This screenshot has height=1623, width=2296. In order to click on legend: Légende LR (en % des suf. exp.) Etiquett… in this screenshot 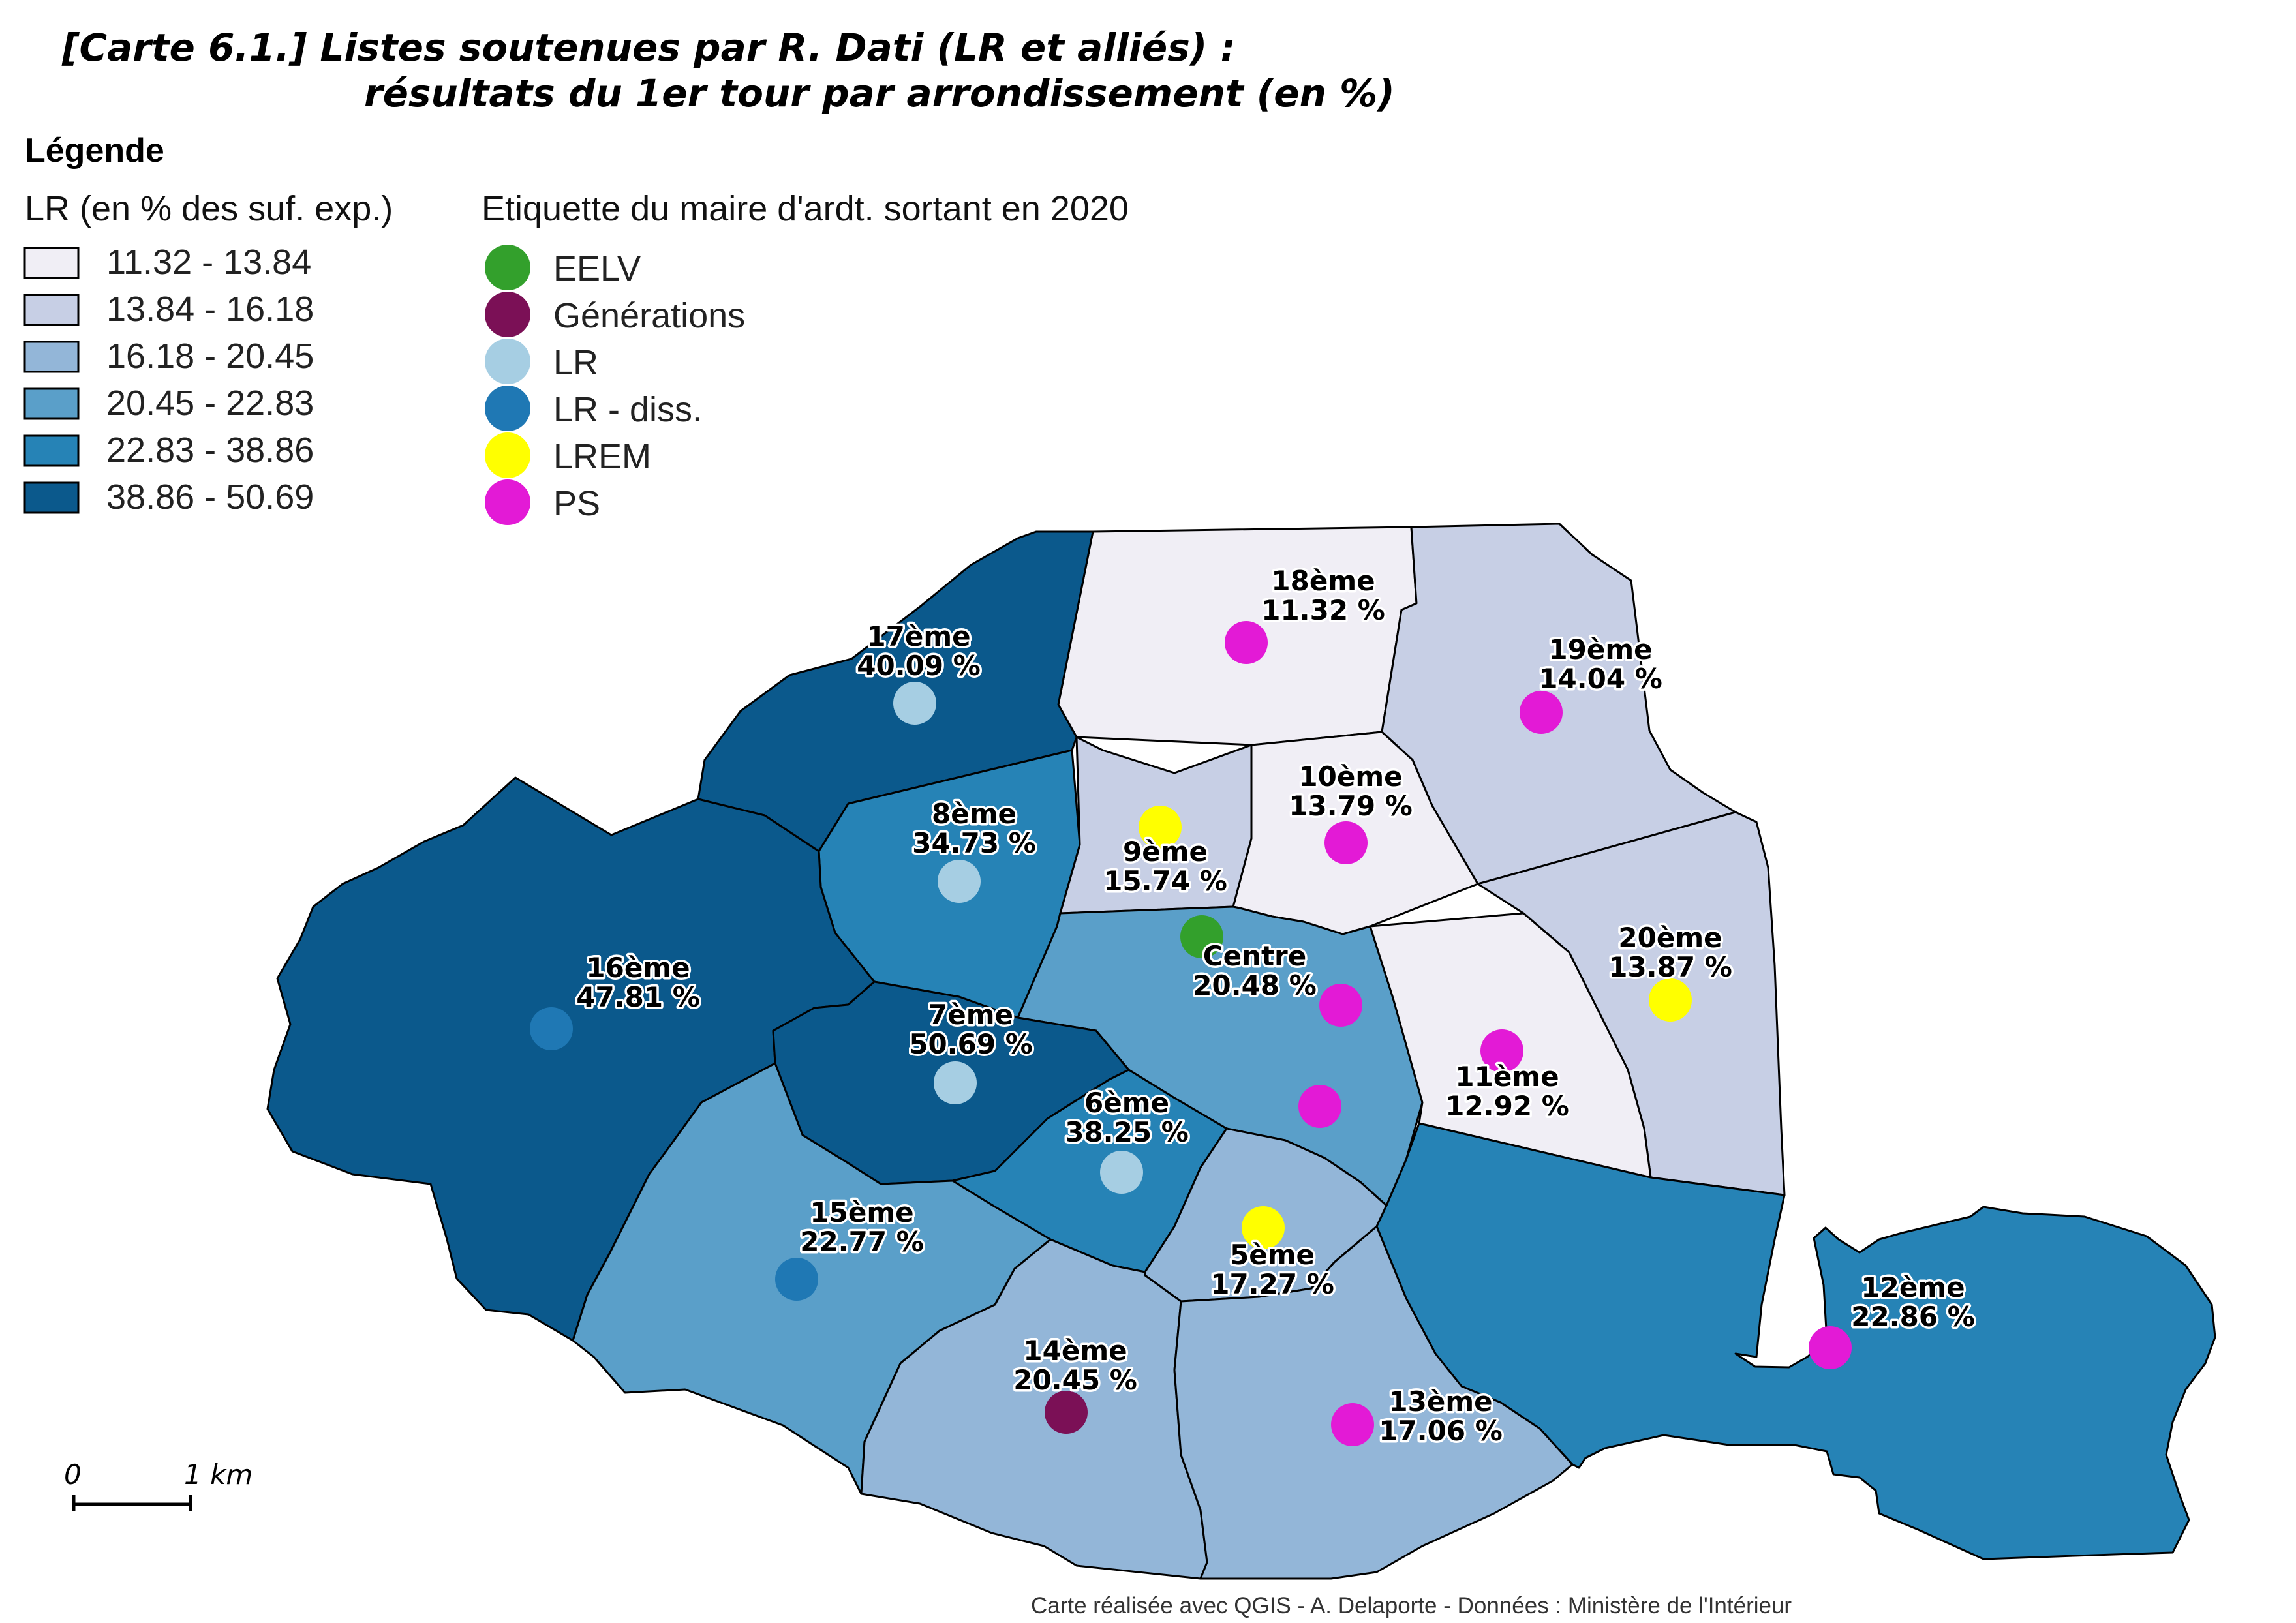, I will do `click(576, 328)`.